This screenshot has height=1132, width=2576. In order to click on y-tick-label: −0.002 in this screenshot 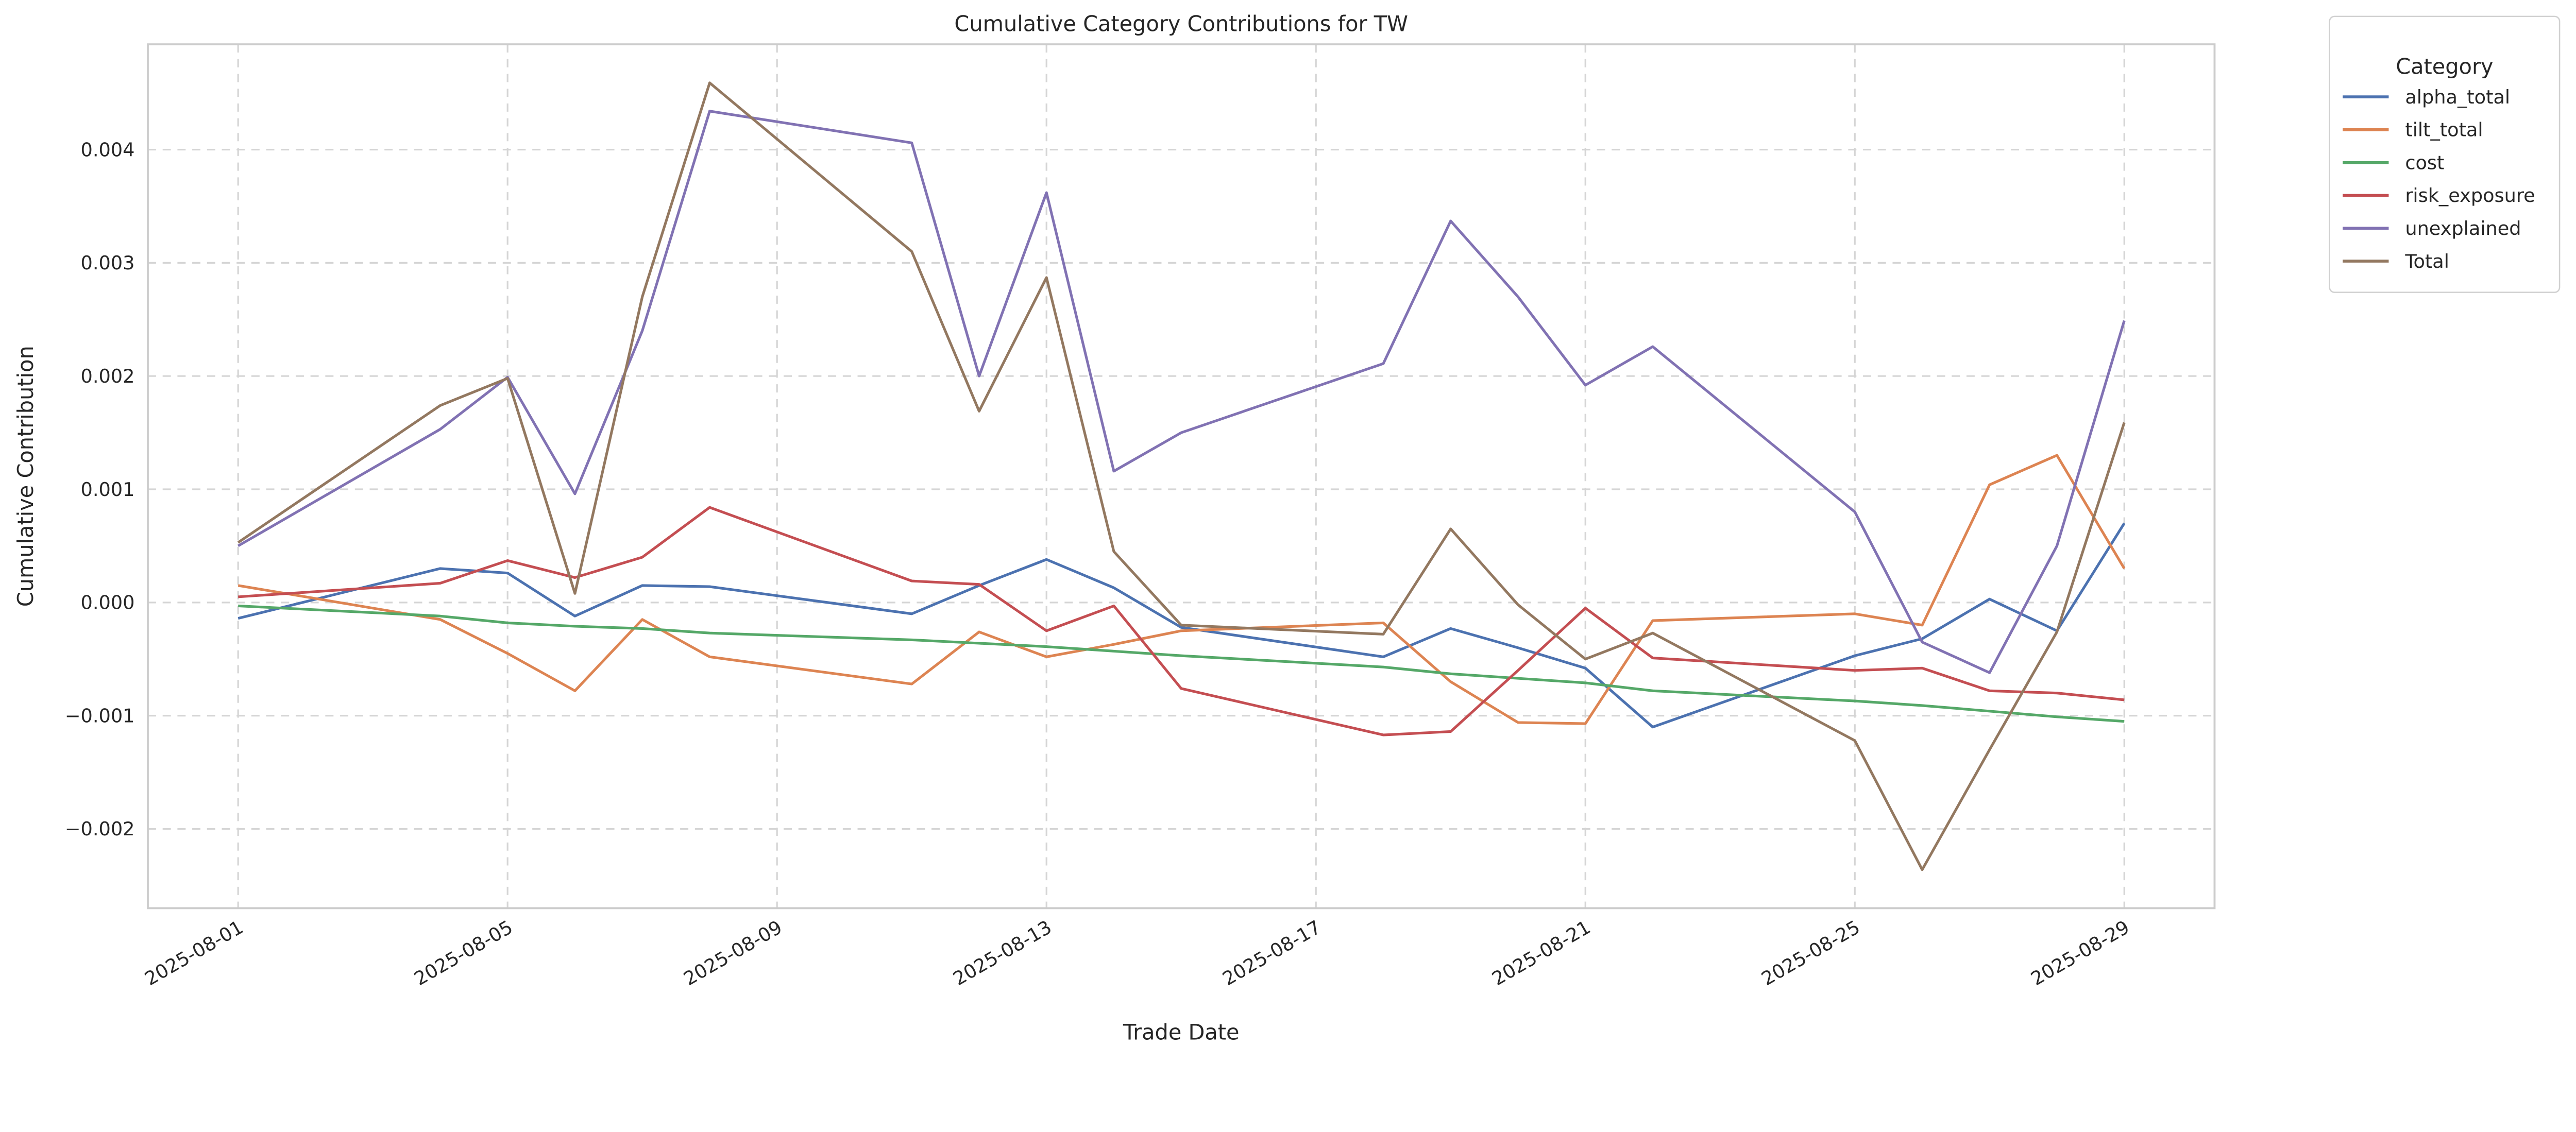, I will do `click(100, 829)`.